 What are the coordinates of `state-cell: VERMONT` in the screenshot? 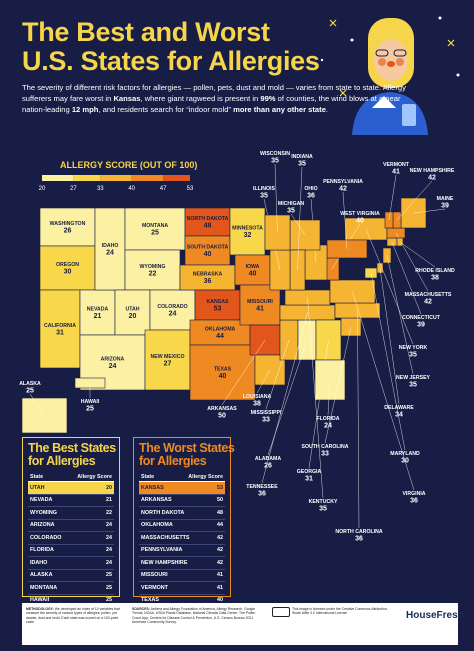 It's located at (154, 587).